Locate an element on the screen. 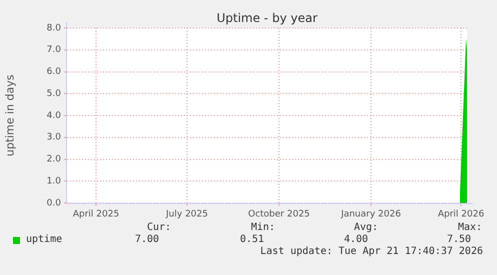 This screenshot has width=497, height=275. y-tick-label: 8.0 is located at coordinates (54, 28).